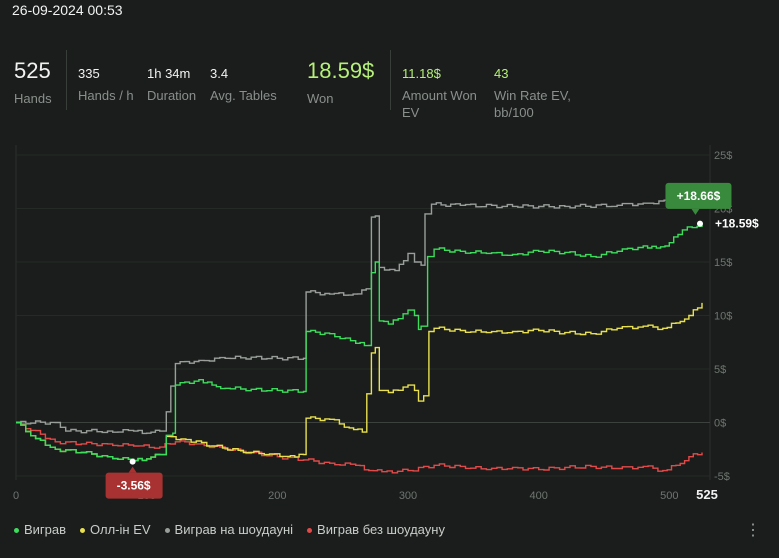 This screenshot has width=779, height=558. Describe the element at coordinates (171, 85) in the screenshot. I see `stat-duration: 1h 34m Duration` at that location.